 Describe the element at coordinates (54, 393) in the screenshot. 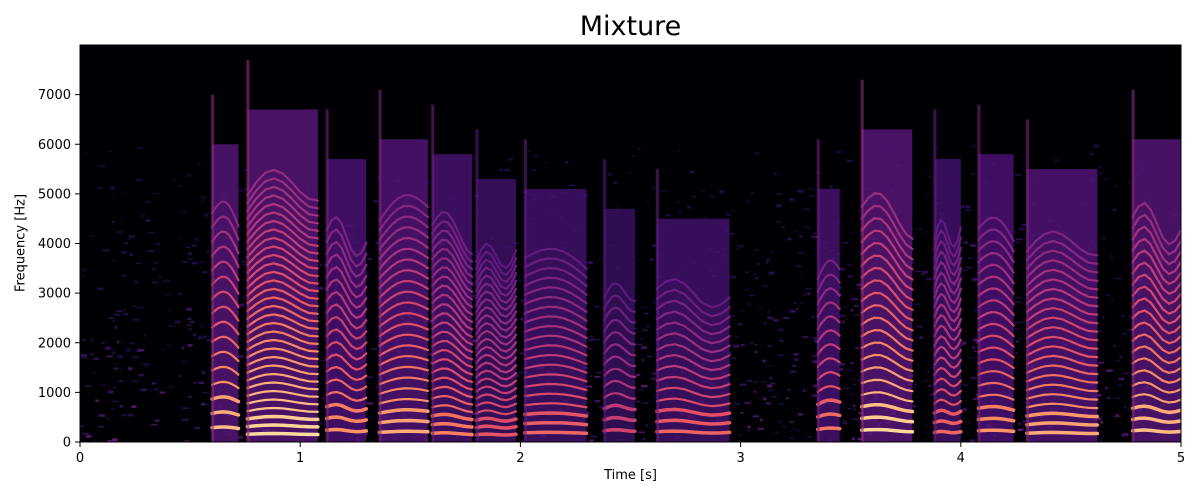

I see `y-tick-label: 1000` at that location.